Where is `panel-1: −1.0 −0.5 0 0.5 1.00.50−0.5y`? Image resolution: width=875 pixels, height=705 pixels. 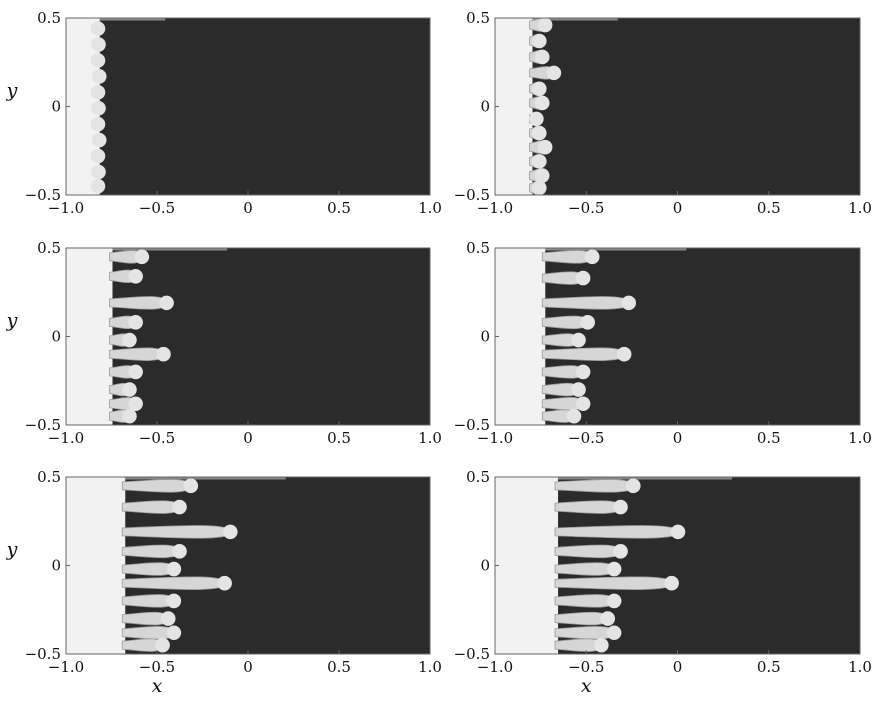
panel-1: −1.0 −0.5 0 0.5 1.00.50−0.5y is located at coordinates (224, 113).